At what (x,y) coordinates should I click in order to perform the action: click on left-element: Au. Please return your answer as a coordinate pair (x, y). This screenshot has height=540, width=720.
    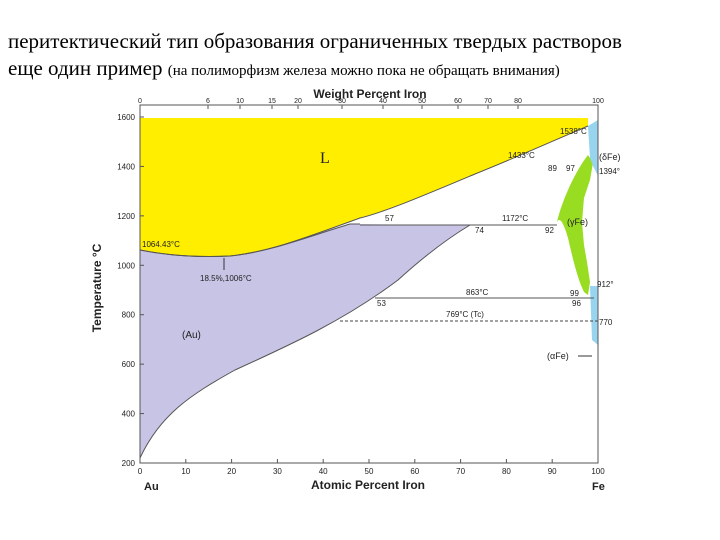
    Looking at the image, I should click on (151, 487).